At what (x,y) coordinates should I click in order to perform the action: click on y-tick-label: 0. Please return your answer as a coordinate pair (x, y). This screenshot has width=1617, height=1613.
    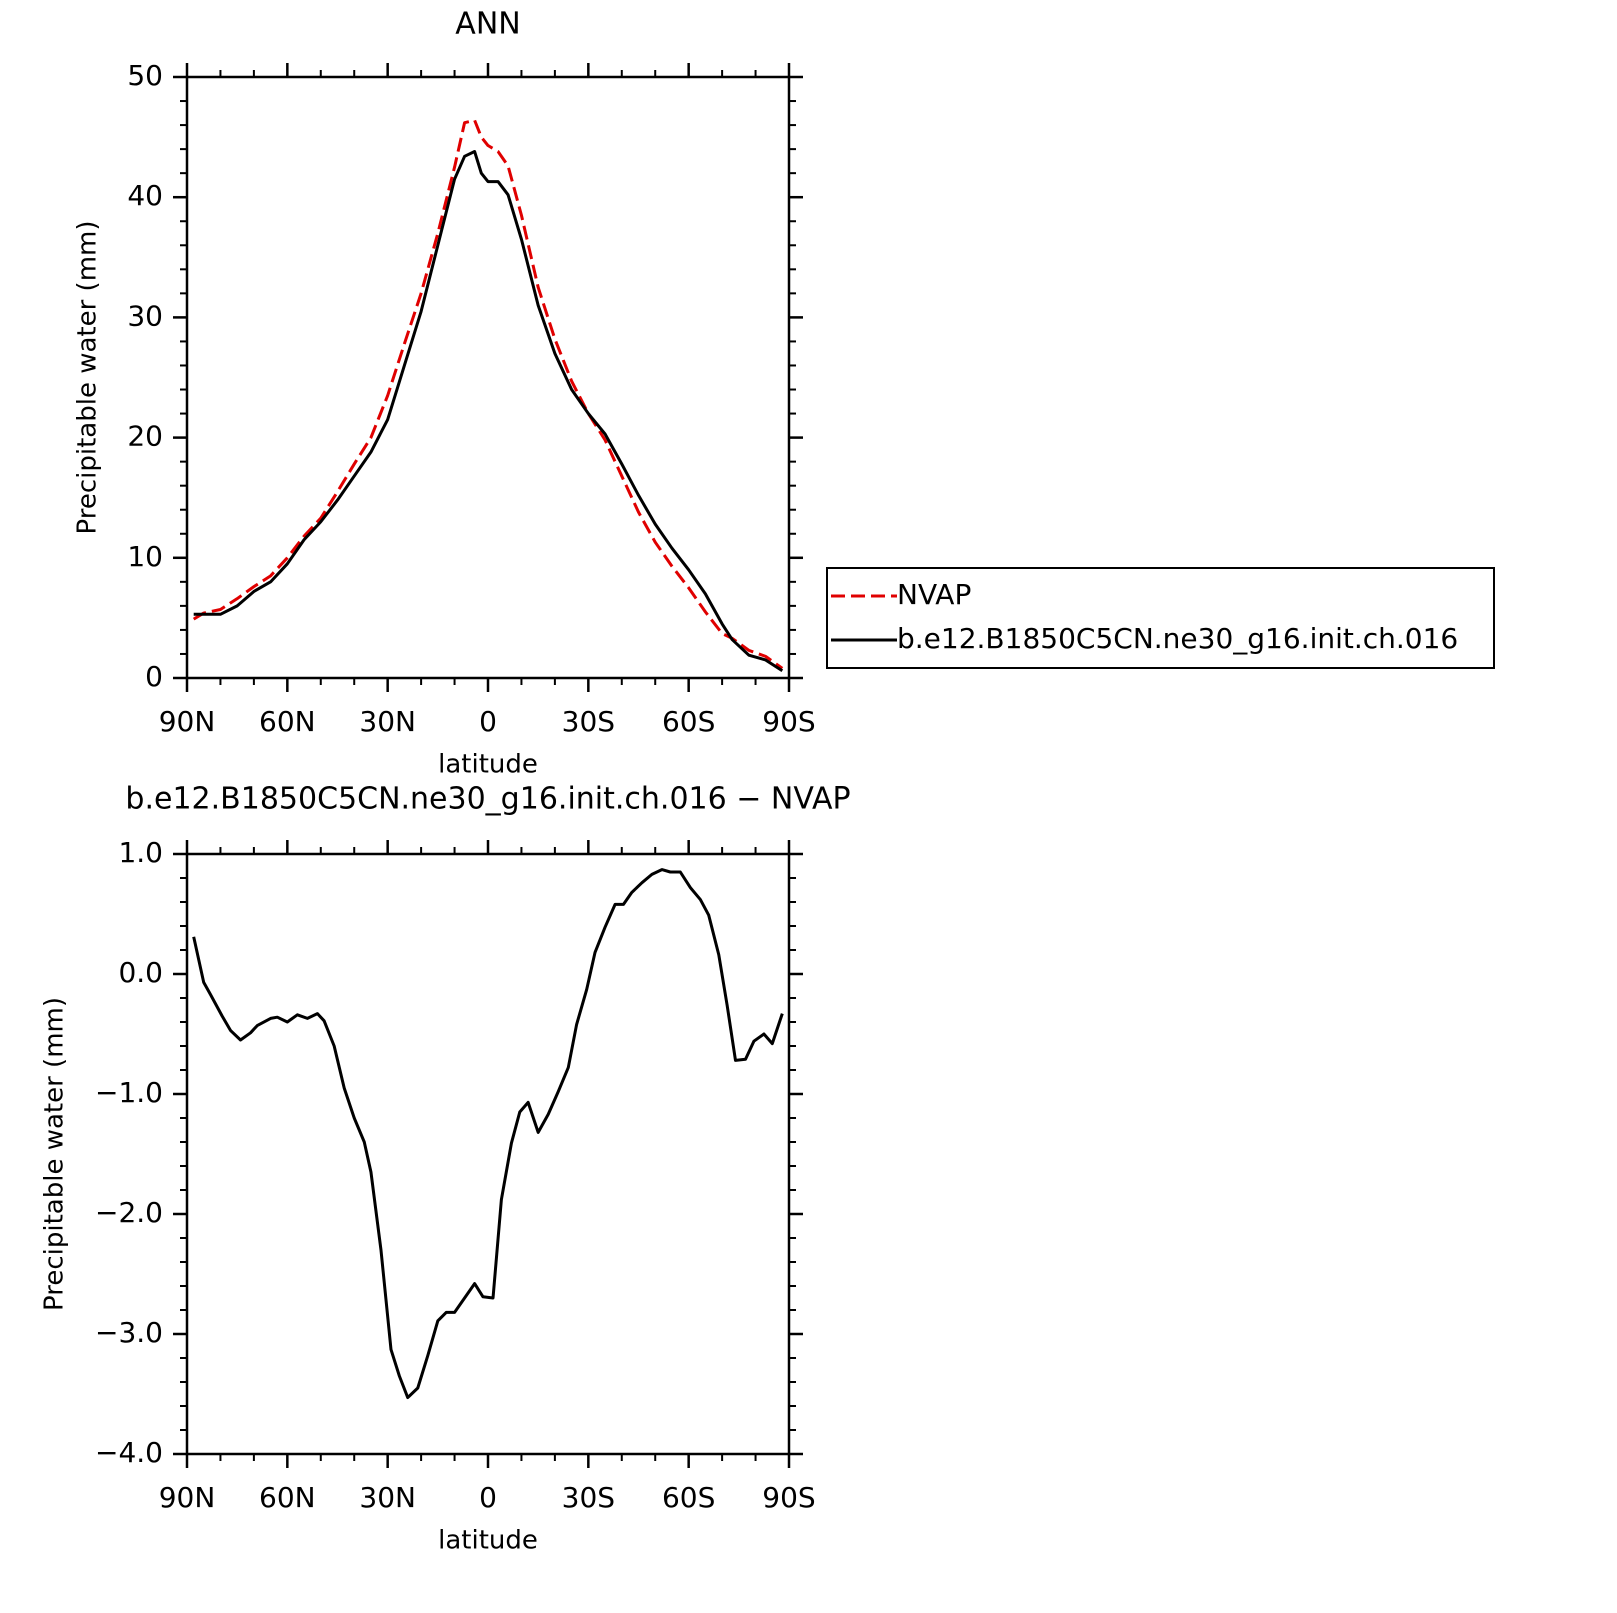
    Looking at the image, I should click on (154, 676).